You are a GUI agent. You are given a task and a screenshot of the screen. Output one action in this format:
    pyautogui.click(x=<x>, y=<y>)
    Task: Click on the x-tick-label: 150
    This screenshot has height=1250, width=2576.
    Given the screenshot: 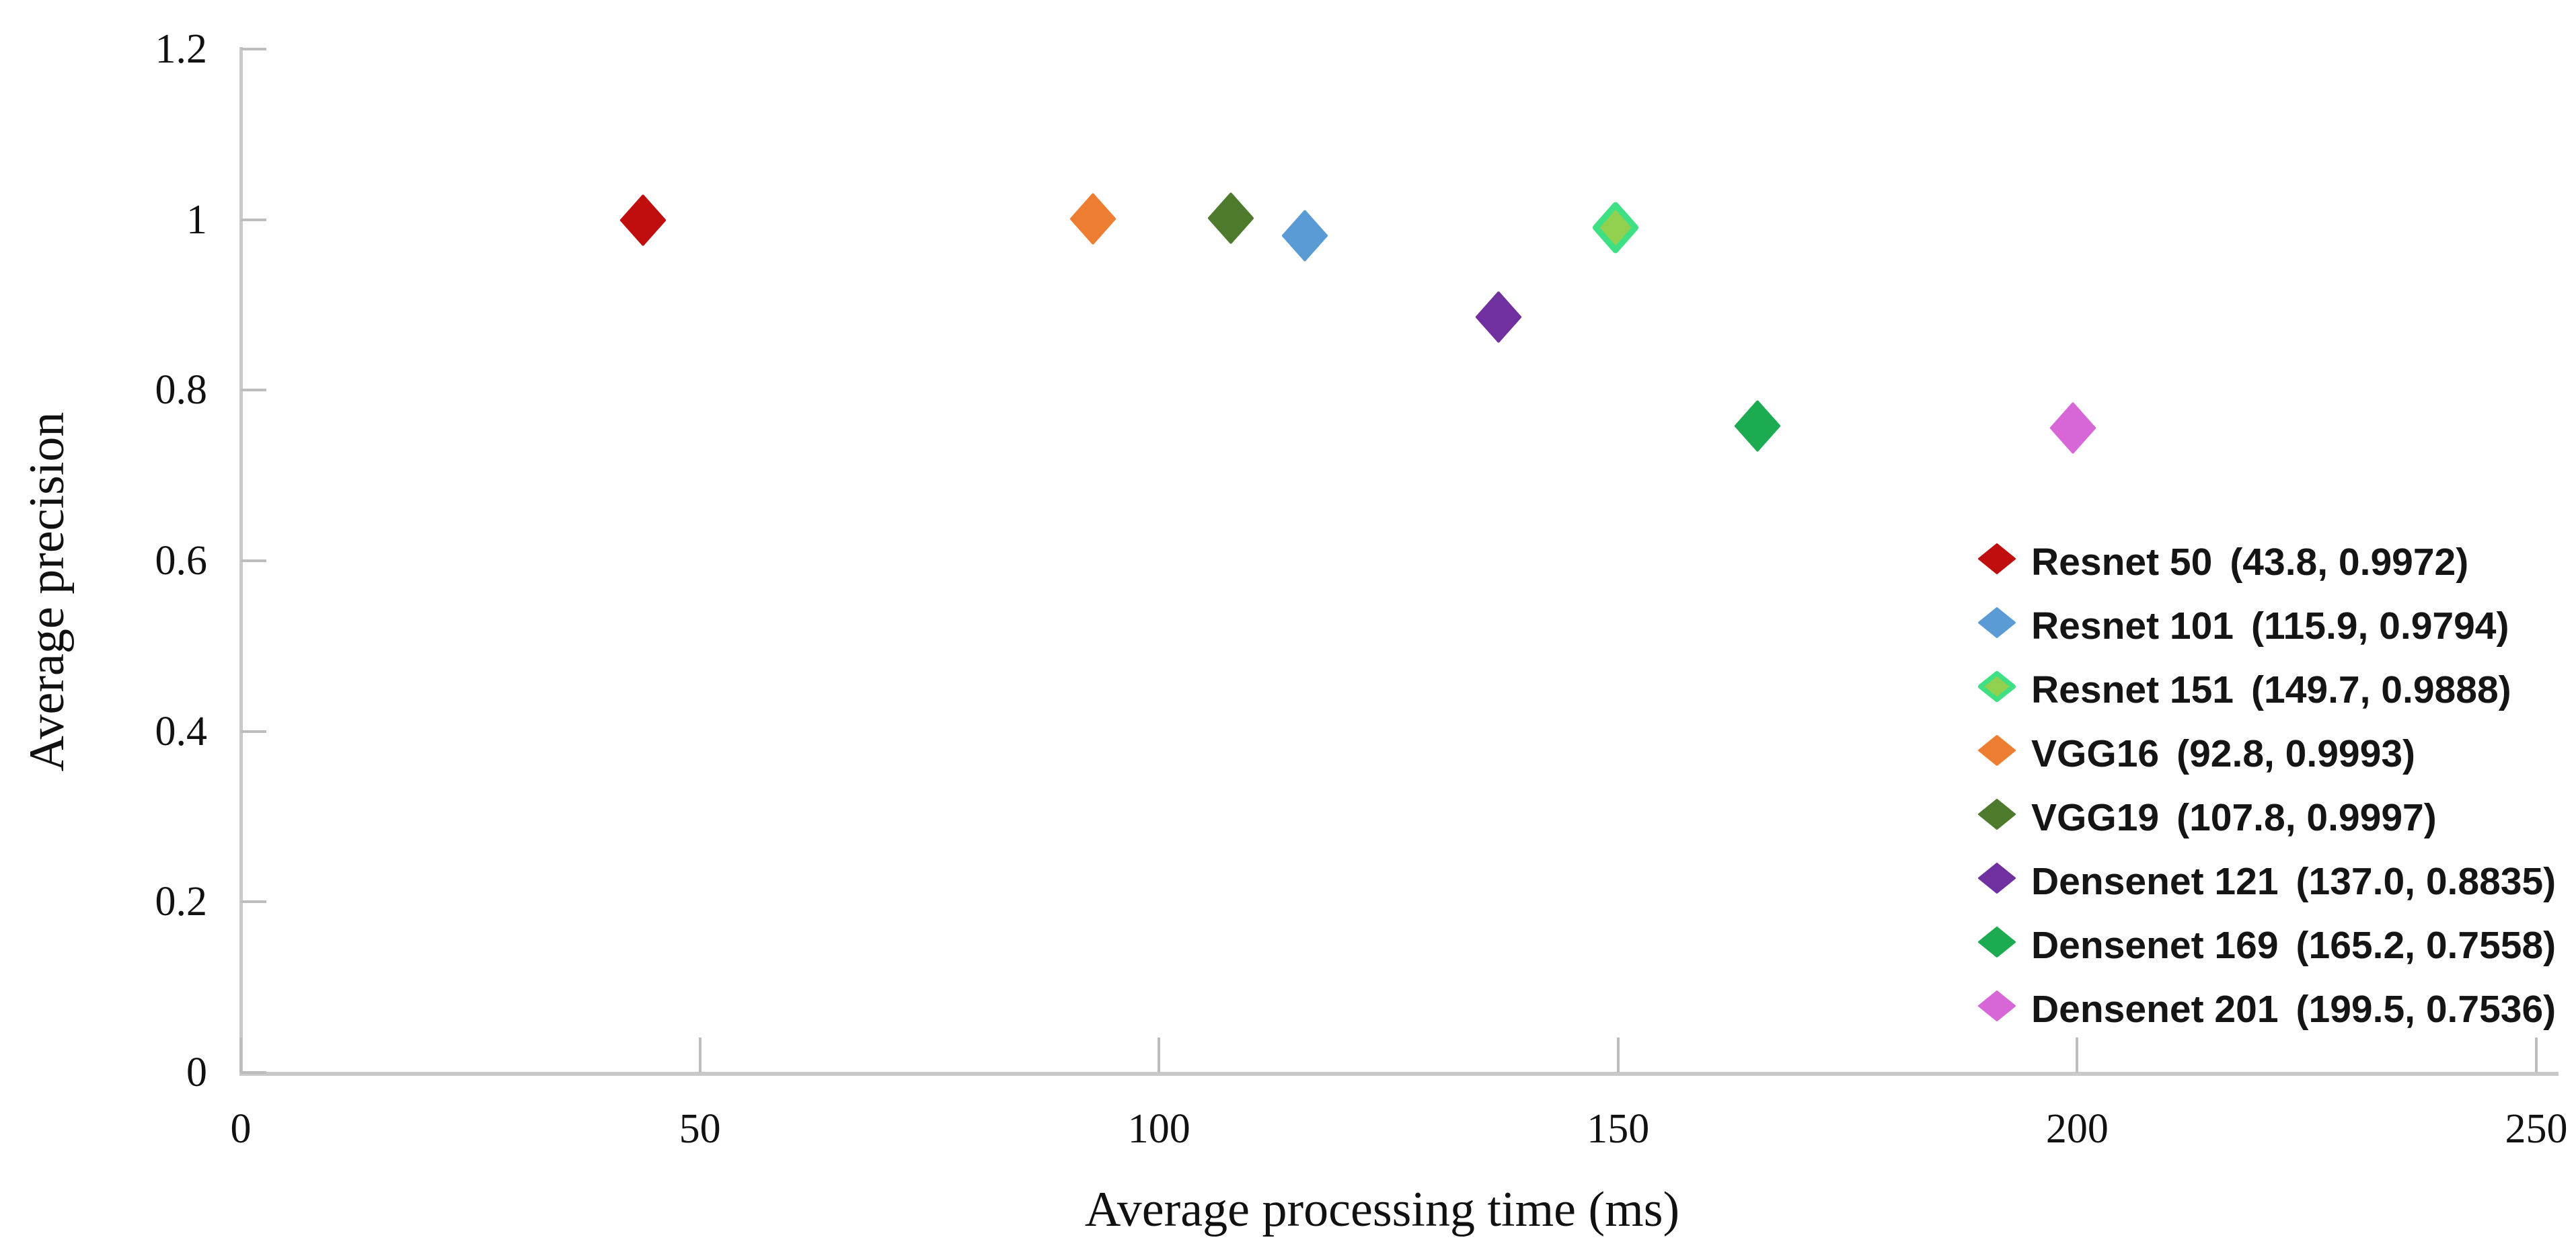 What is the action you would take?
    pyautogui.click(x=1618, y=1129)
    